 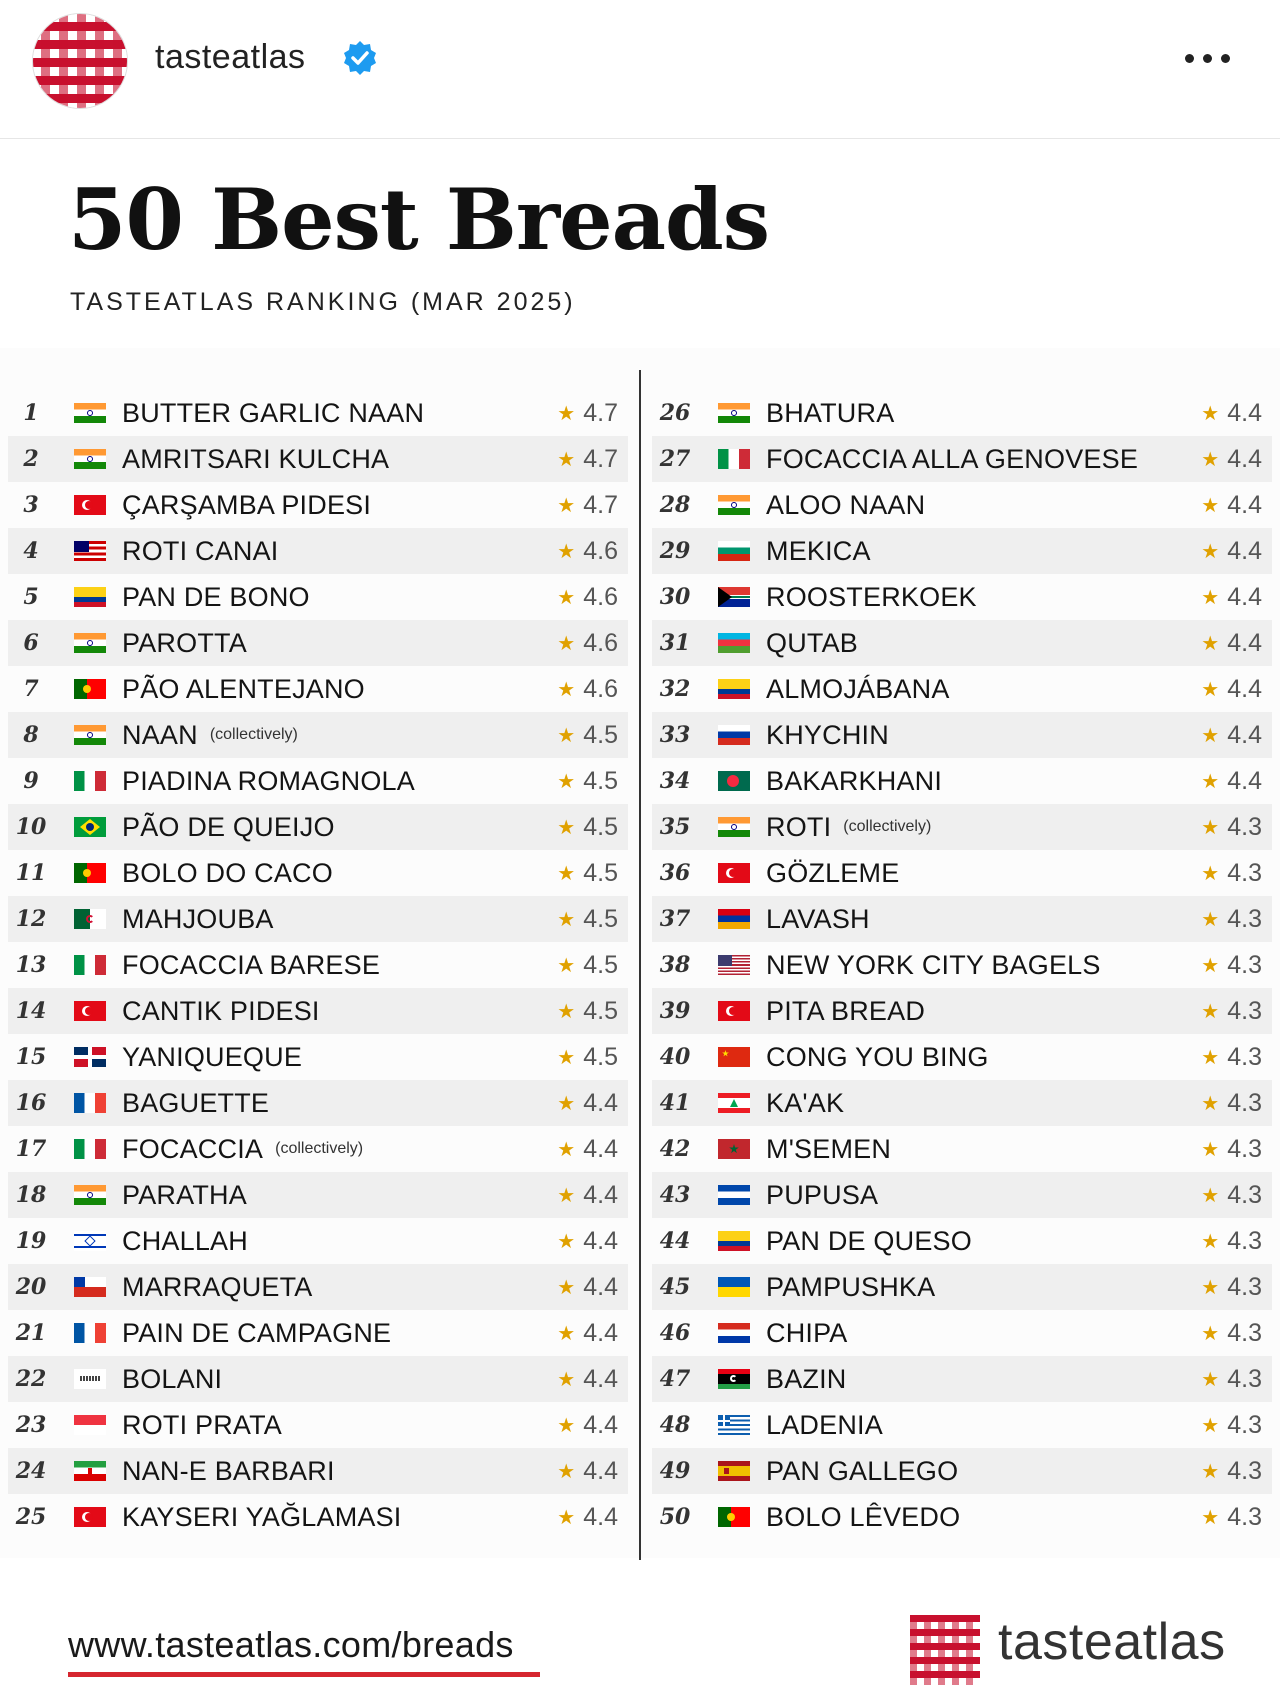 I want to click on bread-name: CANTIK PIDESI, so click(x=221, y=1010).